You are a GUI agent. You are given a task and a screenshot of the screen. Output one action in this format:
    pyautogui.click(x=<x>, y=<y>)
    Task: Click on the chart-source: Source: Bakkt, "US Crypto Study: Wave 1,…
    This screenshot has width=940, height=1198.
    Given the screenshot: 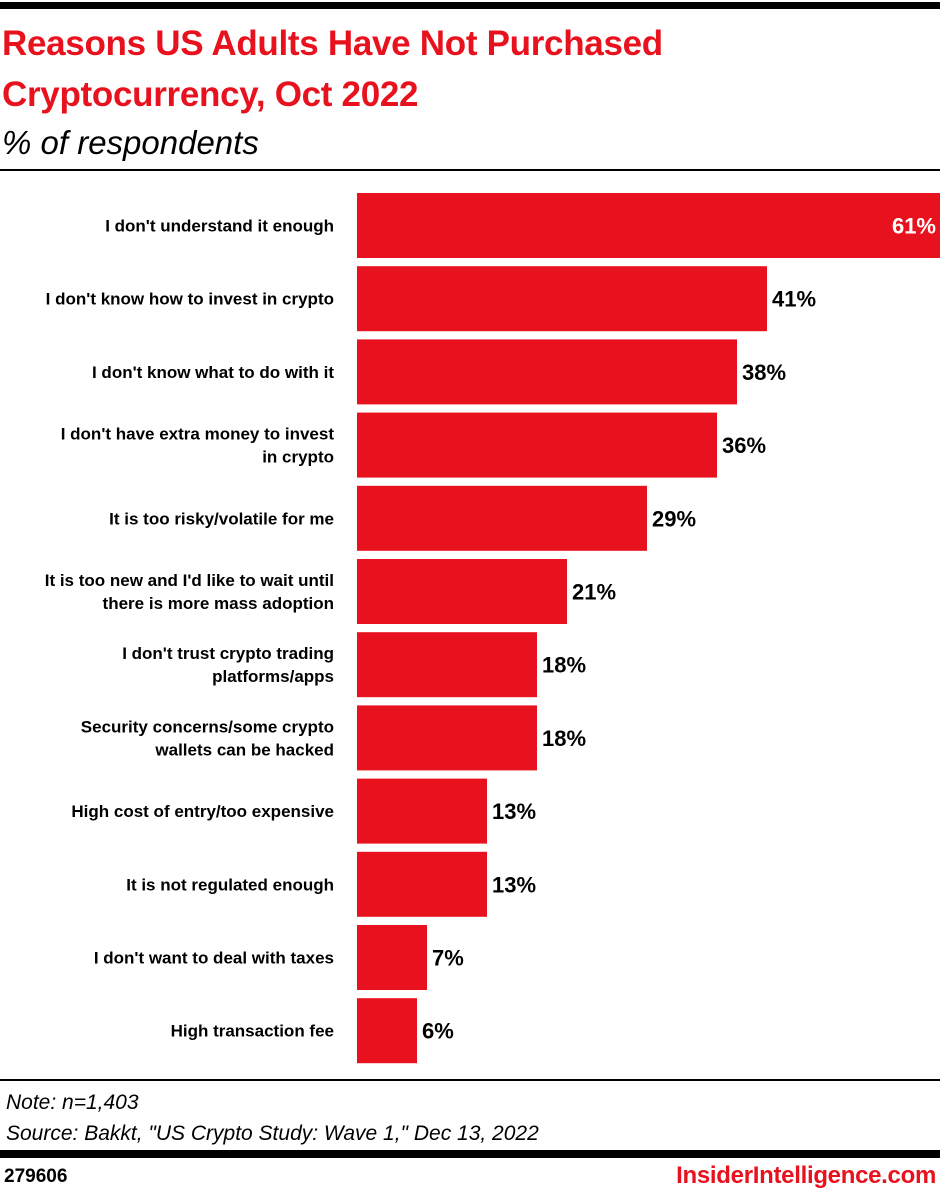 What is the action you would take?
    pyautogui.click(x=272, y=1133)
    